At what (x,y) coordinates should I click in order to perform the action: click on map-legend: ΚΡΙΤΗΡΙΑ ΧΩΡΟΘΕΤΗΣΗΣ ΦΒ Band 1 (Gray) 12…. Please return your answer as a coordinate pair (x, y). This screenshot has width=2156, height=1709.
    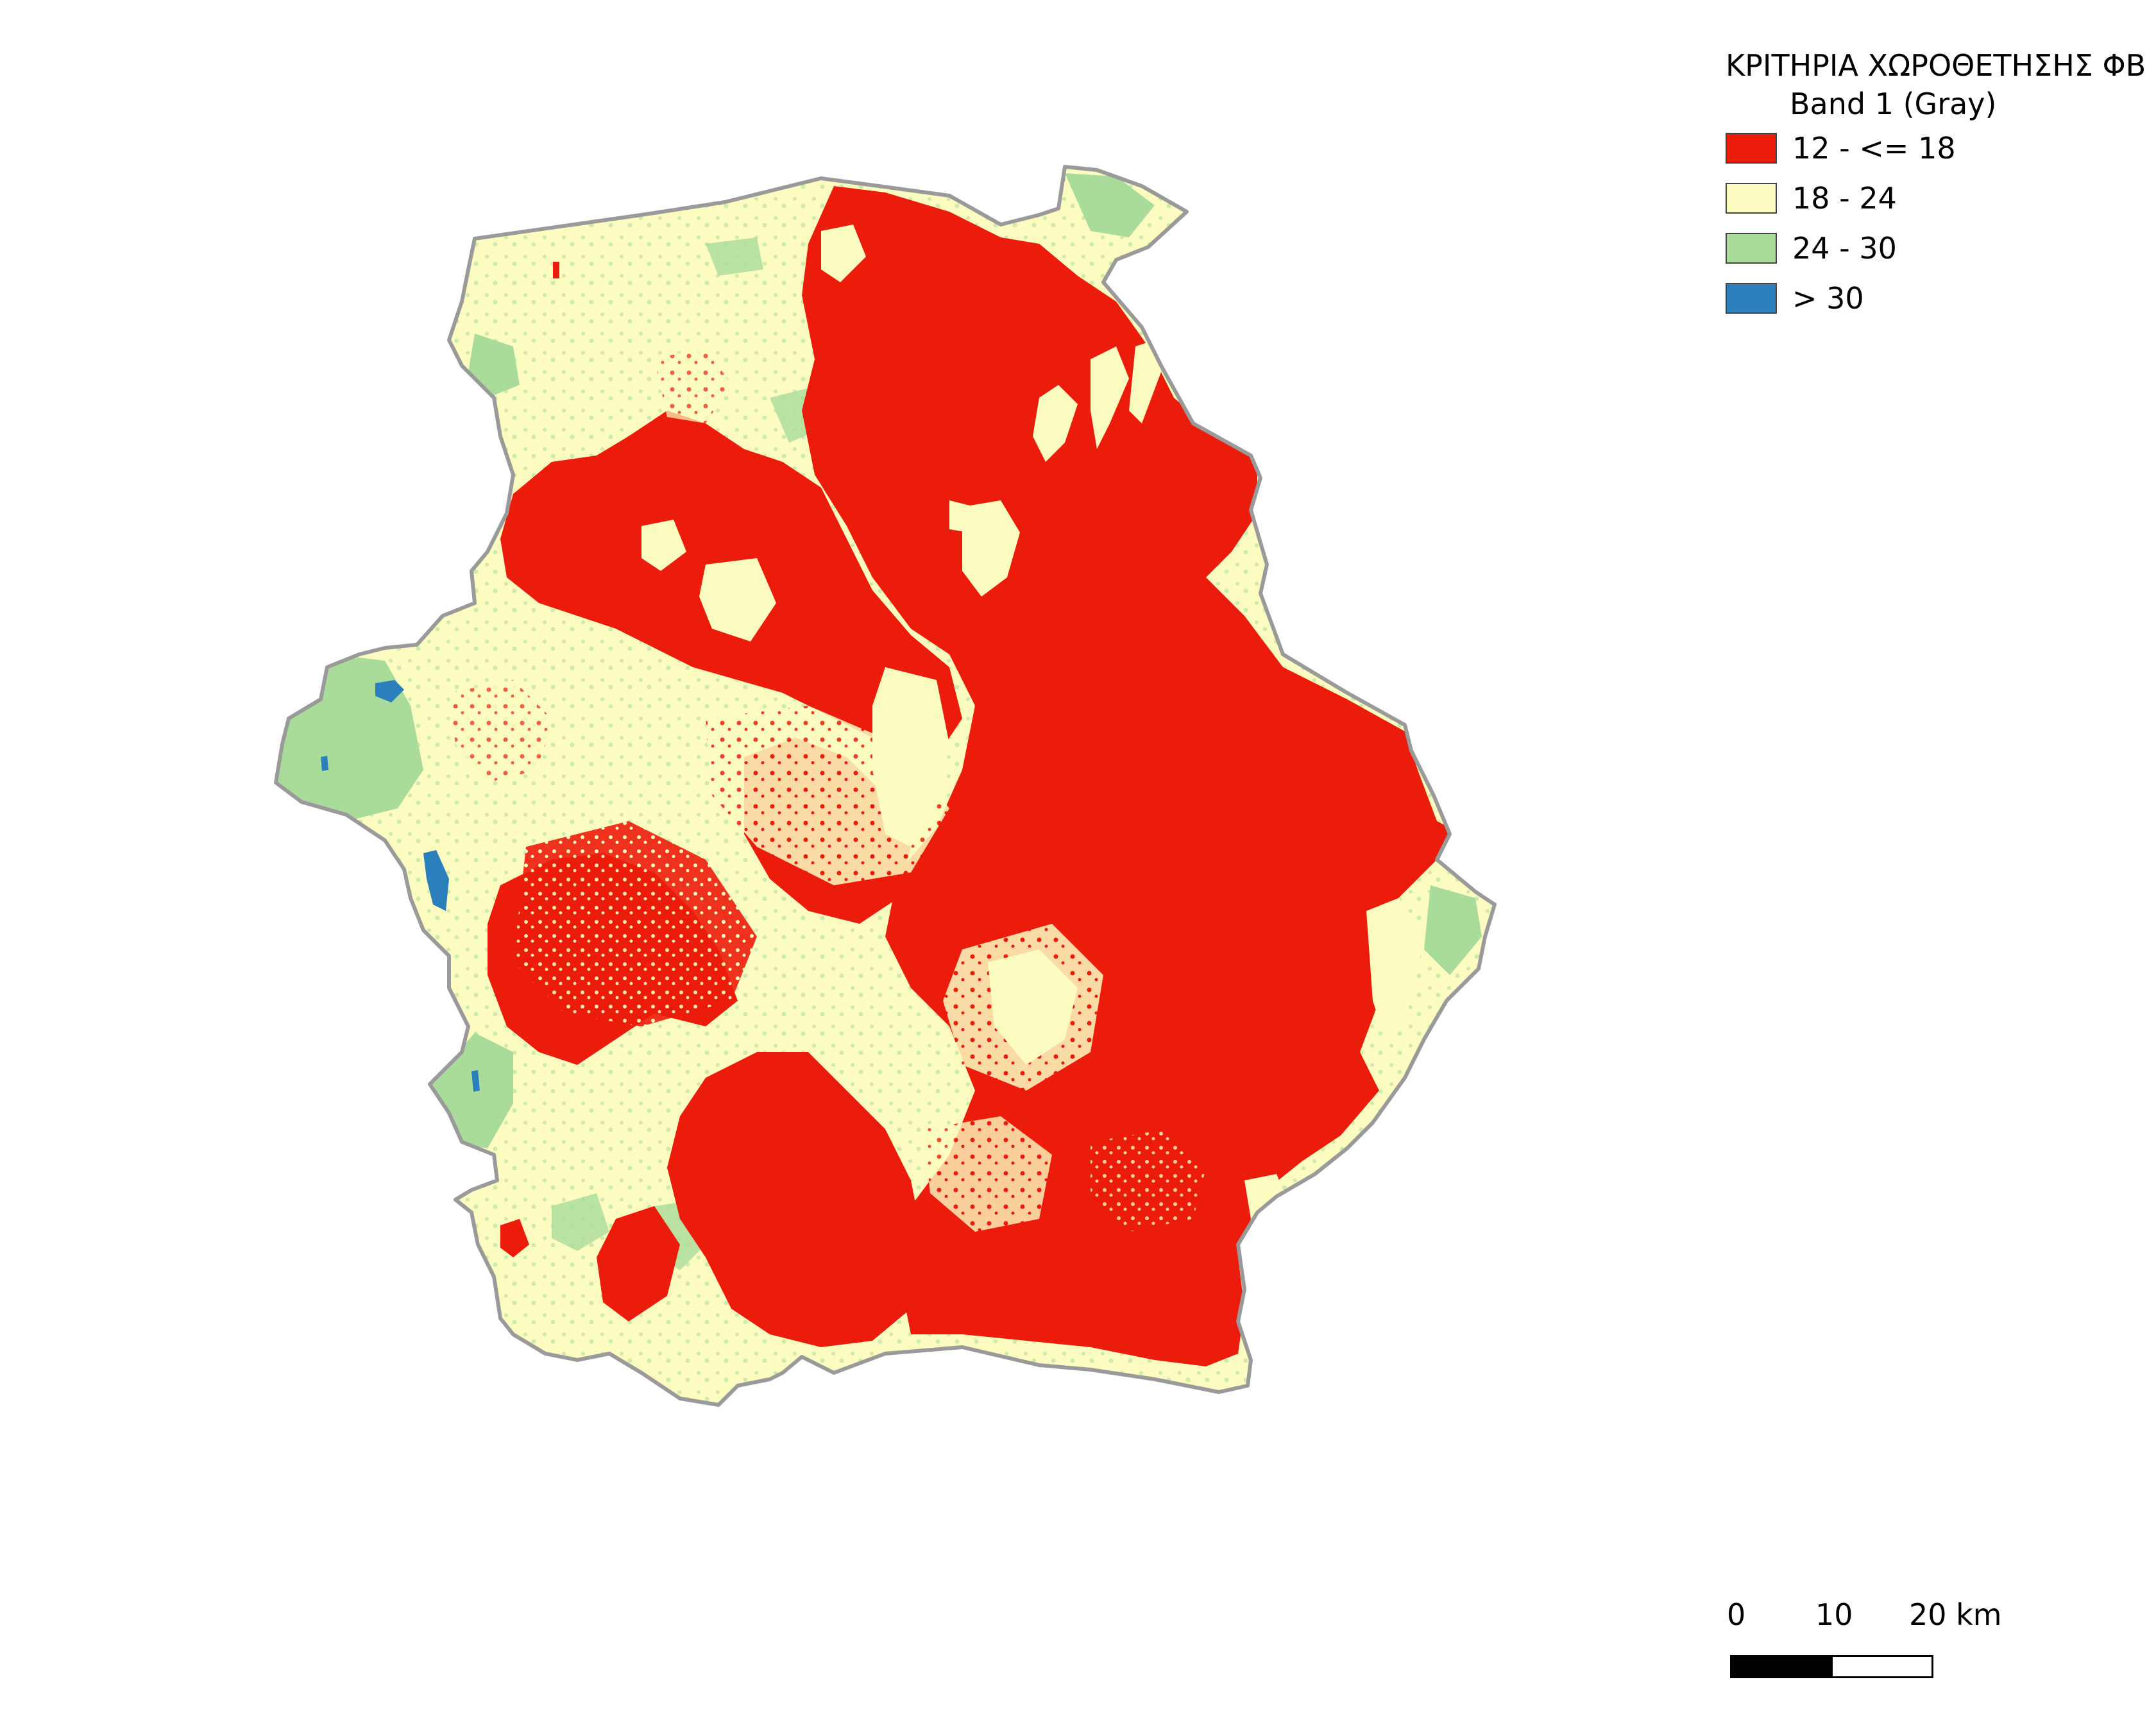
    Looking at the image, I should click on (1938, 184).